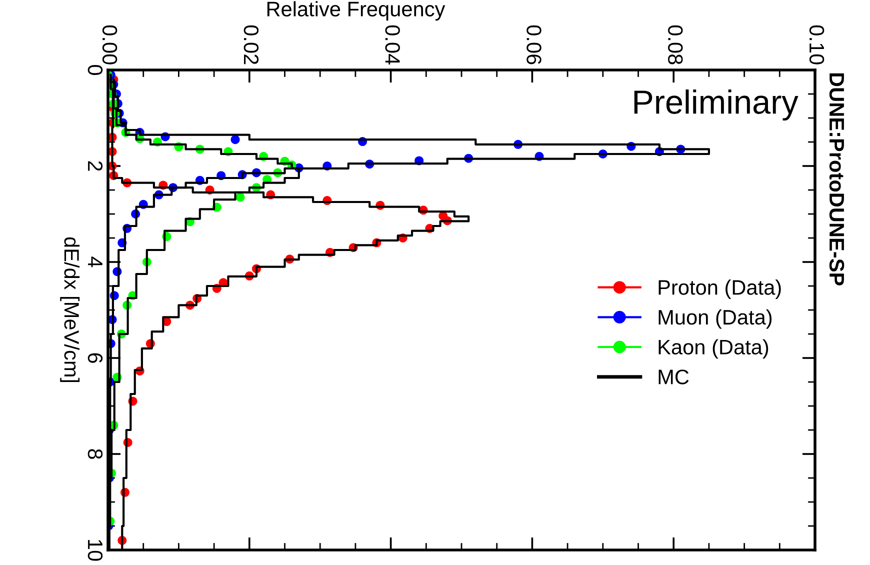  I want to click on x-tick-label: 0.08, so click(675, 44).